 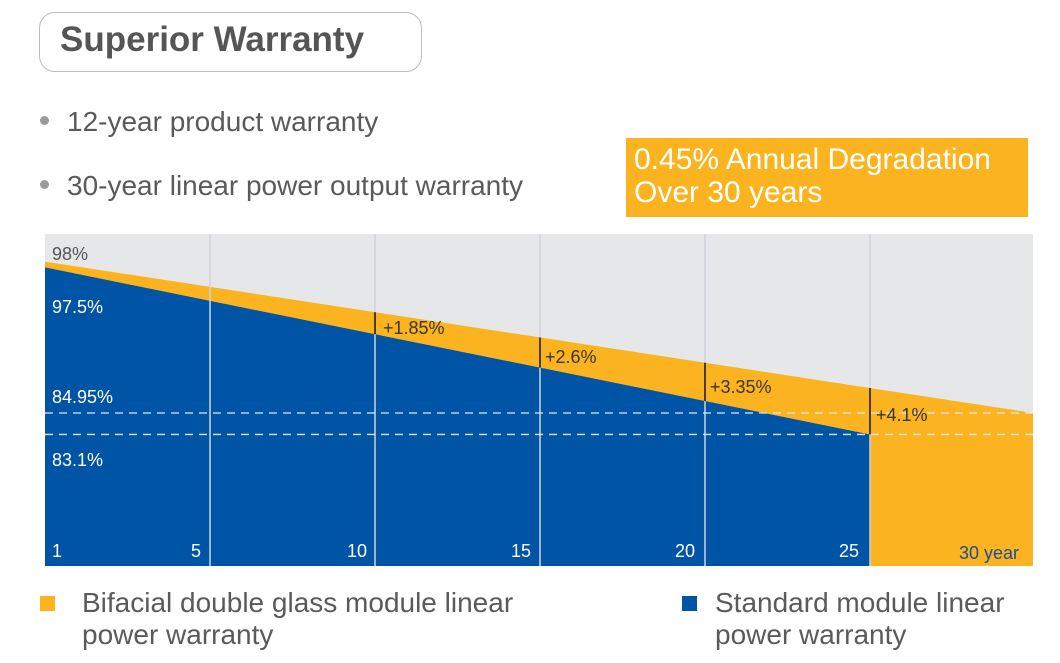 What do you see at coordinates (902, 415) in the screenshot?
I see `gain-label-25: +4.1%` at bounding box center [902, 415].